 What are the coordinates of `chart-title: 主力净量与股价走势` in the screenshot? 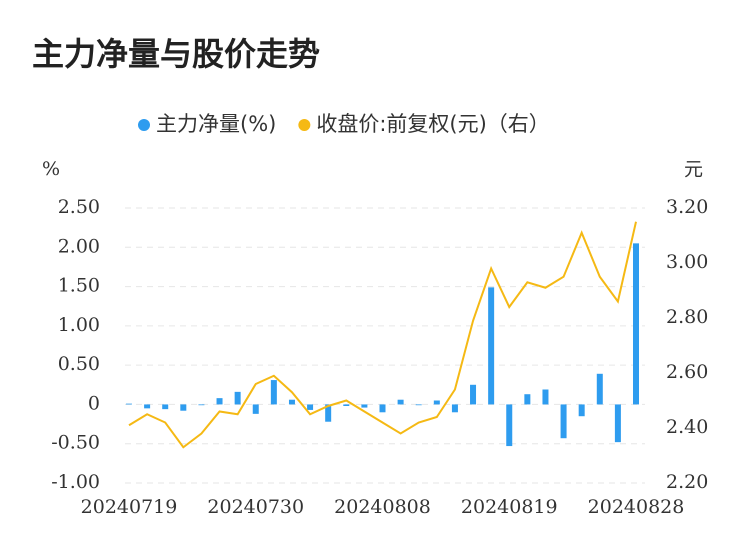 It's located at (176, 54).